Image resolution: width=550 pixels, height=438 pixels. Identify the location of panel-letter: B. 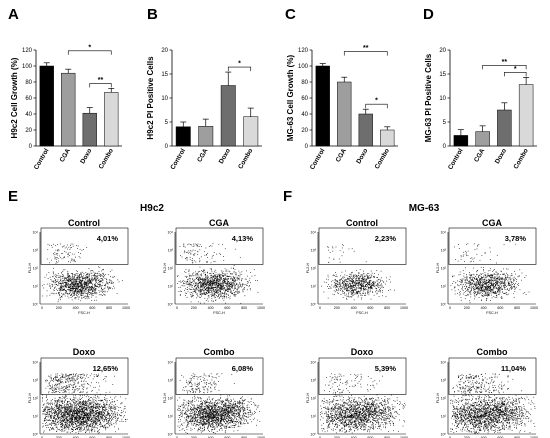
(152, 14).